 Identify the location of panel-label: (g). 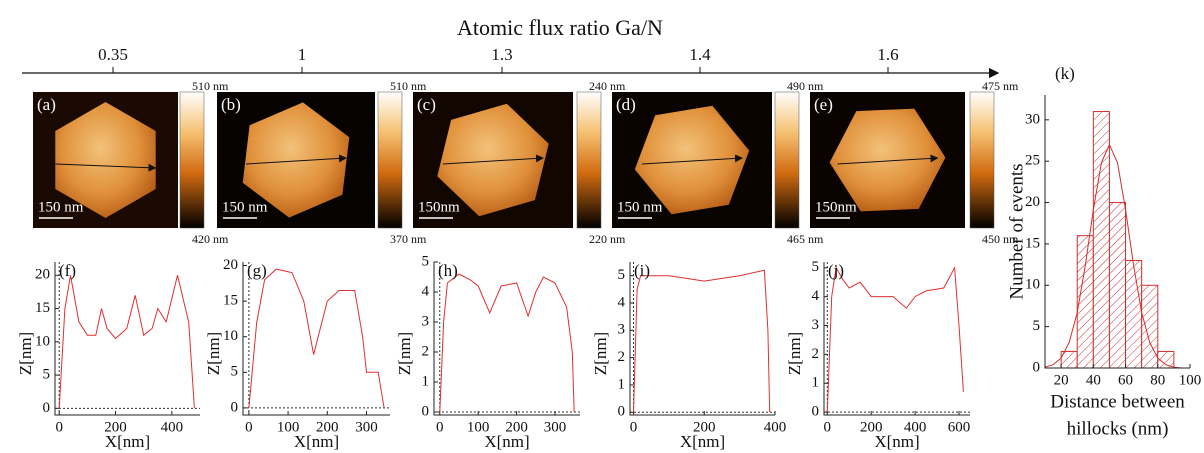
(257, 270).